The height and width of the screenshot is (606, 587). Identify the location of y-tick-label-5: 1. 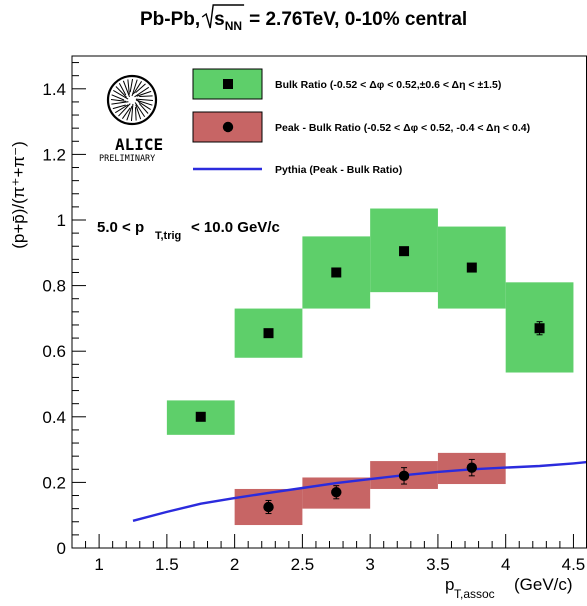
(61, 220).